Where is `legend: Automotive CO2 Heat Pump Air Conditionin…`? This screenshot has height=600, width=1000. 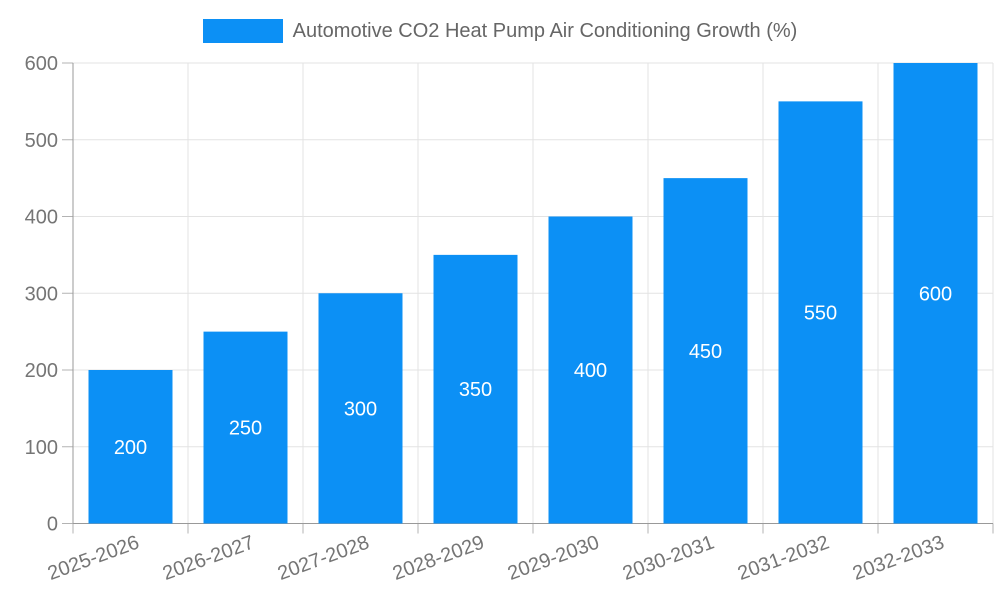
legend: Automotive CO2 Heat Pump Air Conditionin… is located at coordinates (500, 31).